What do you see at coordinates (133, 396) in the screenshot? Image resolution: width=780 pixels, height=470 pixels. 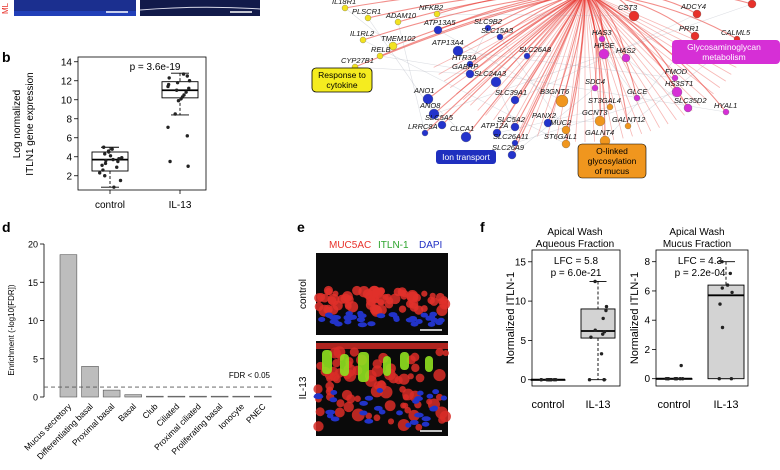 I see `bar-basal` at bounding box center [133, 396].